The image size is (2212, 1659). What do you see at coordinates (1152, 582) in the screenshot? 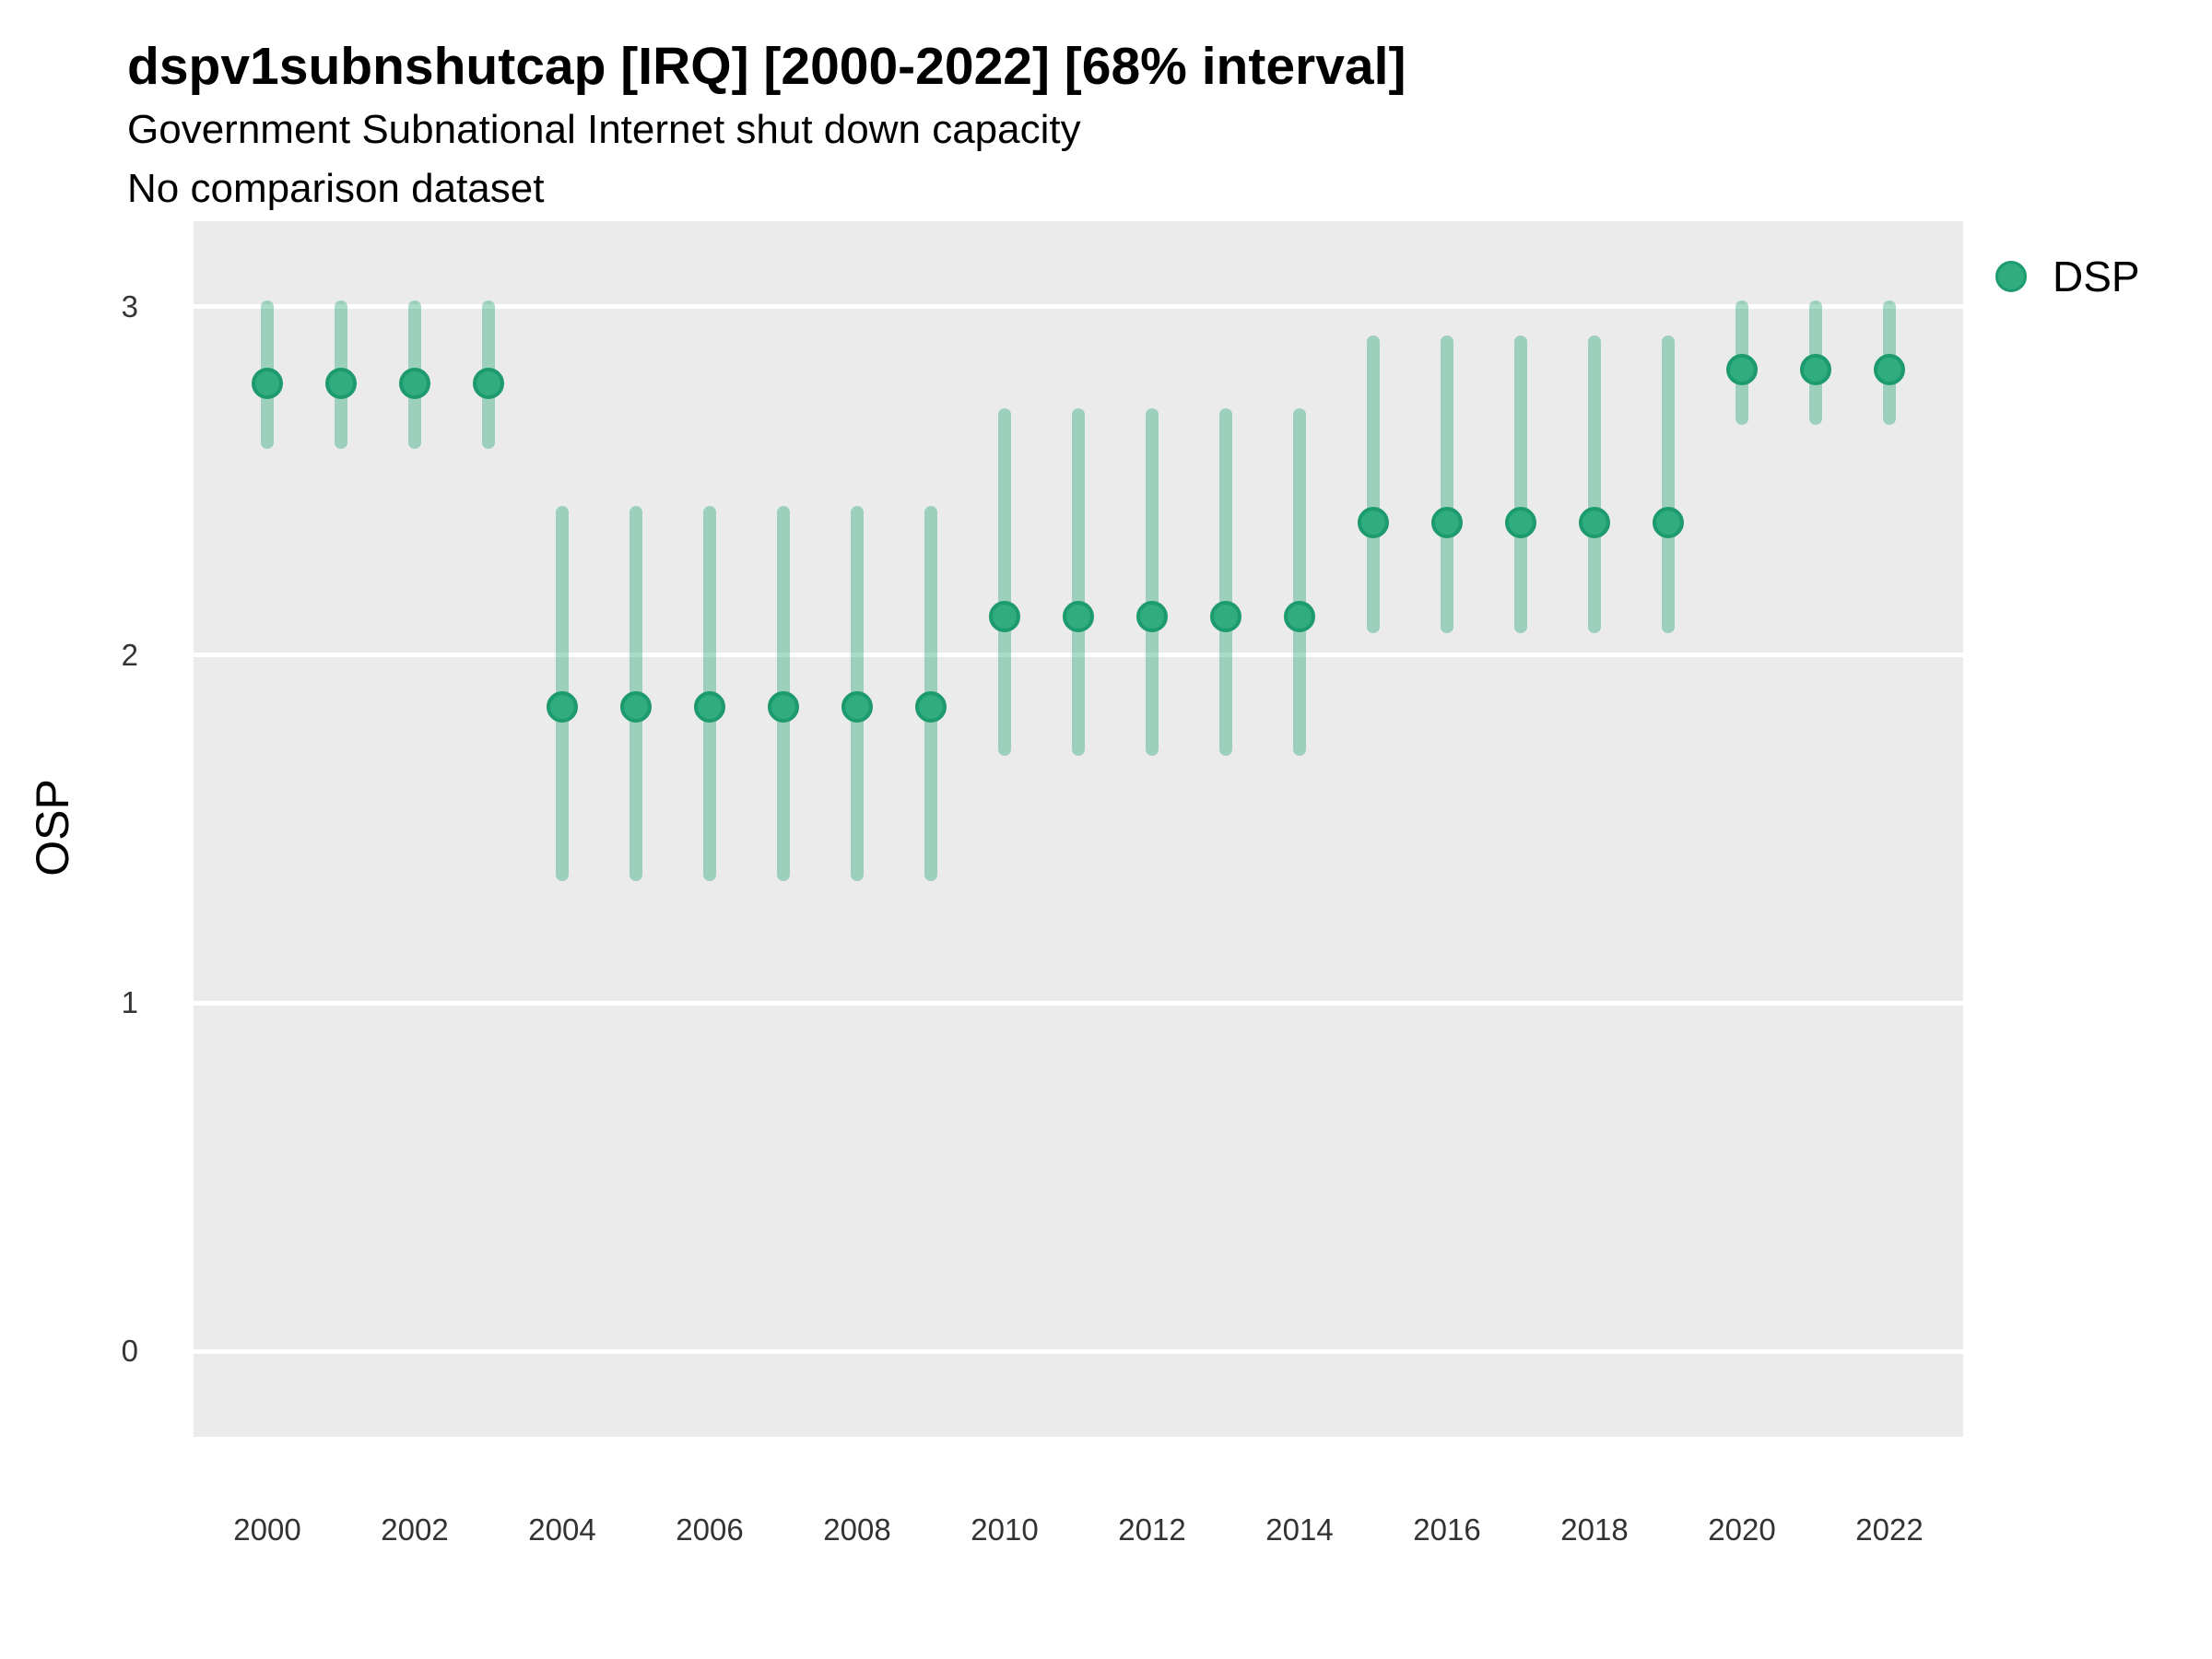
I see `interval-bar-2012` at bounding box center [1152, 582].